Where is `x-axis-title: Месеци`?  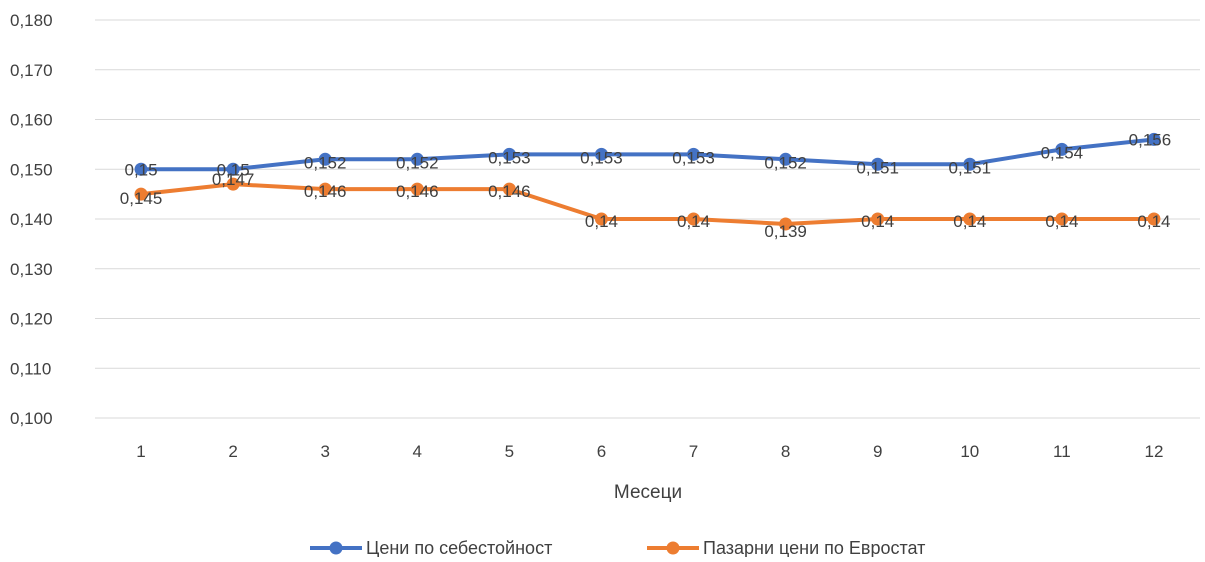 x-axis-title: Месеци is located at coordinates (648, 492).